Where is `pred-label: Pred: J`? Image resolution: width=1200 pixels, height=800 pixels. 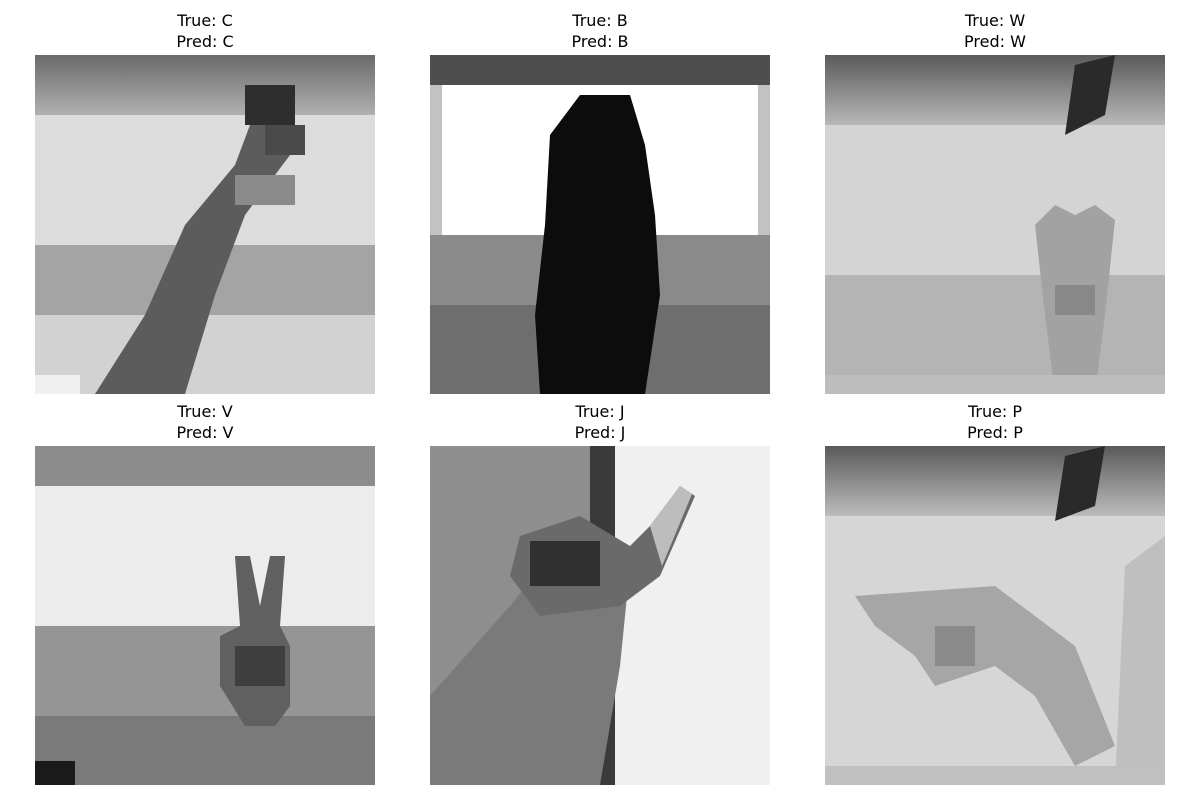
pred-label: Pred: J is located at coordinates (600, 432).